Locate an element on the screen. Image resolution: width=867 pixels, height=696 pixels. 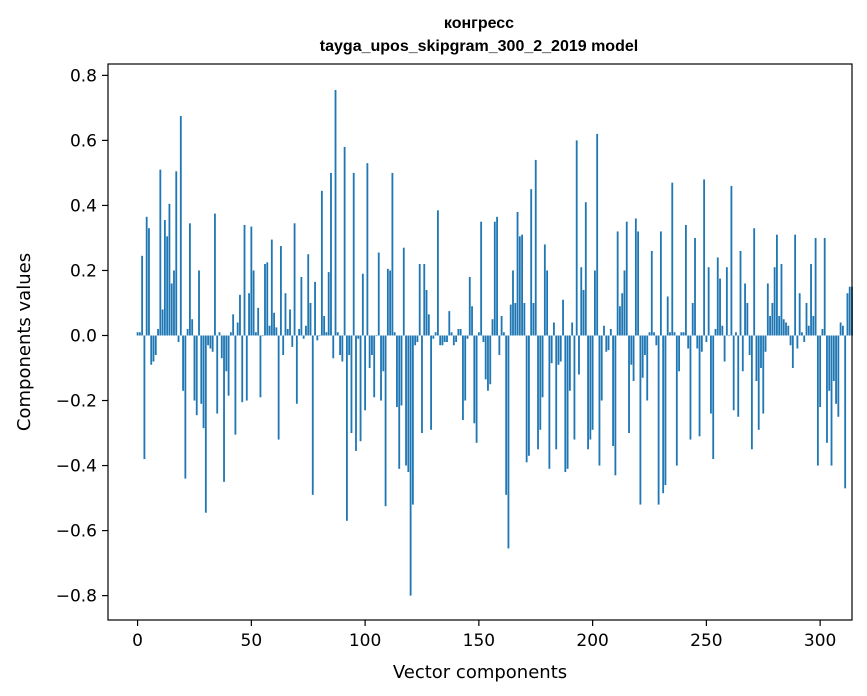
x-axis-label: Vector components is located at coordinates (480, 672).